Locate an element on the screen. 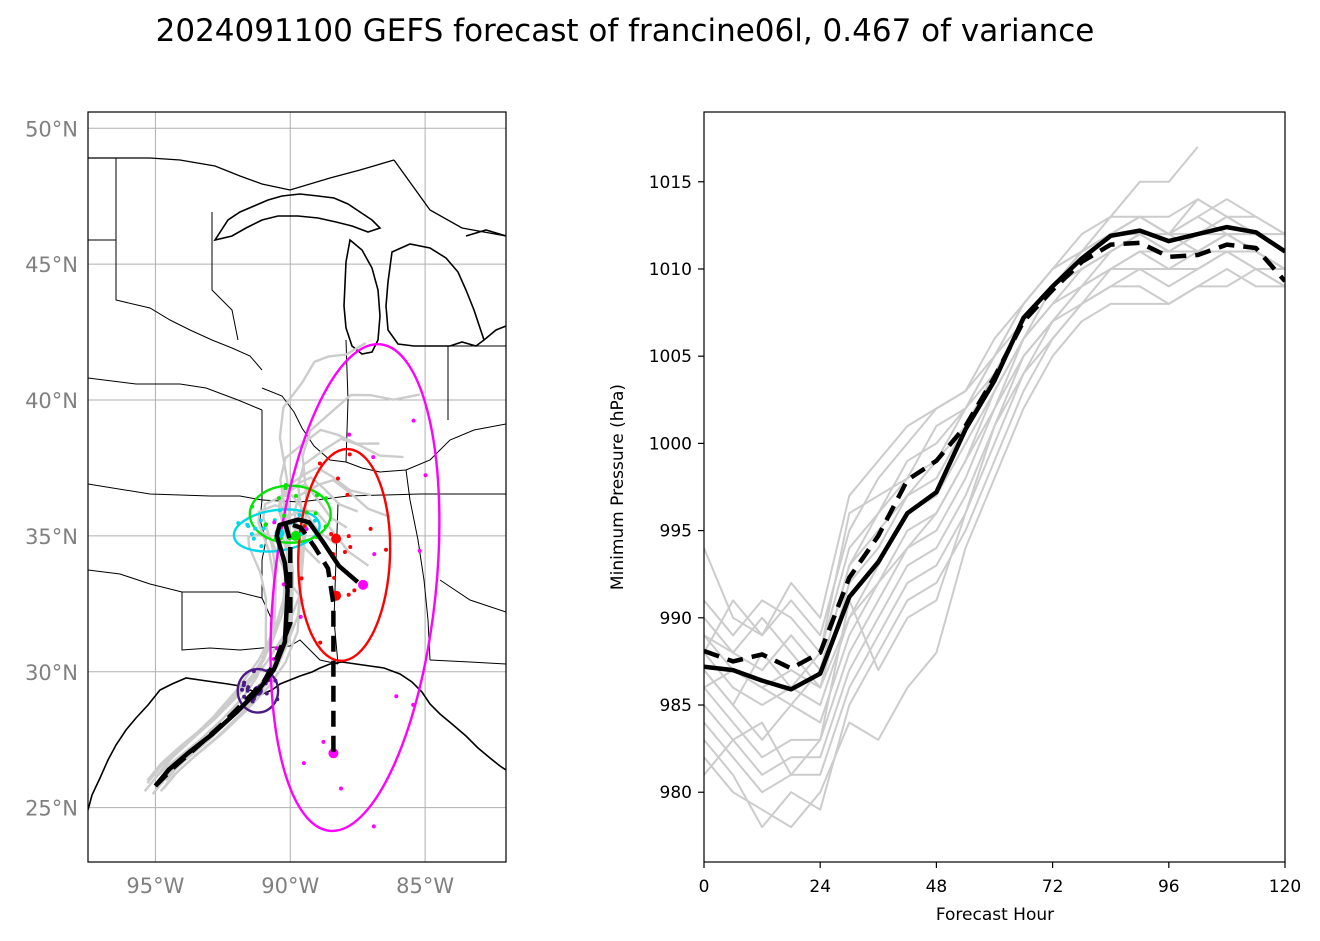  mean-tracks is located at coordinates (256, 652).